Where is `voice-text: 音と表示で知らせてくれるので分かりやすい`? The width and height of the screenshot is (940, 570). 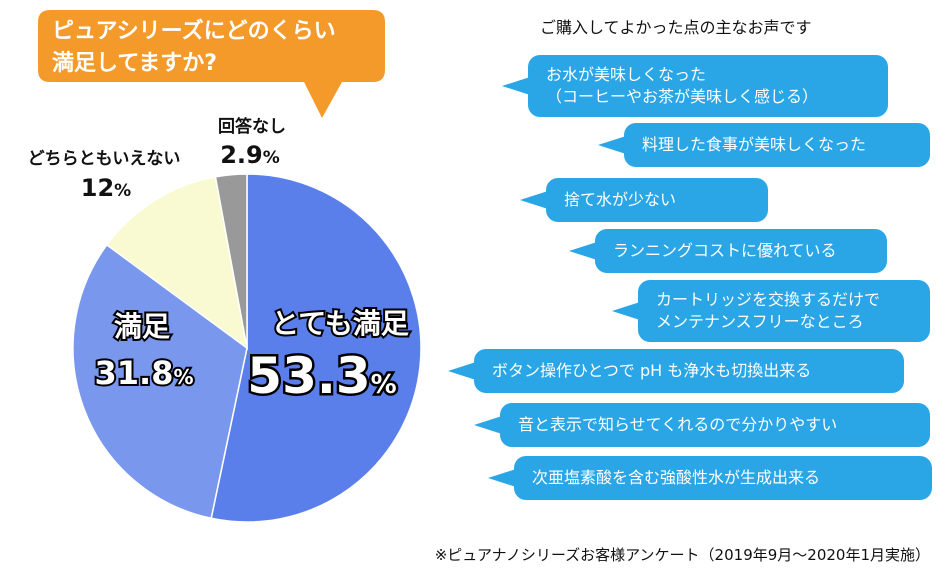
voice-text: 音と表示で知らせてくれるので分かりやすい is located at coordinates (678, 424).